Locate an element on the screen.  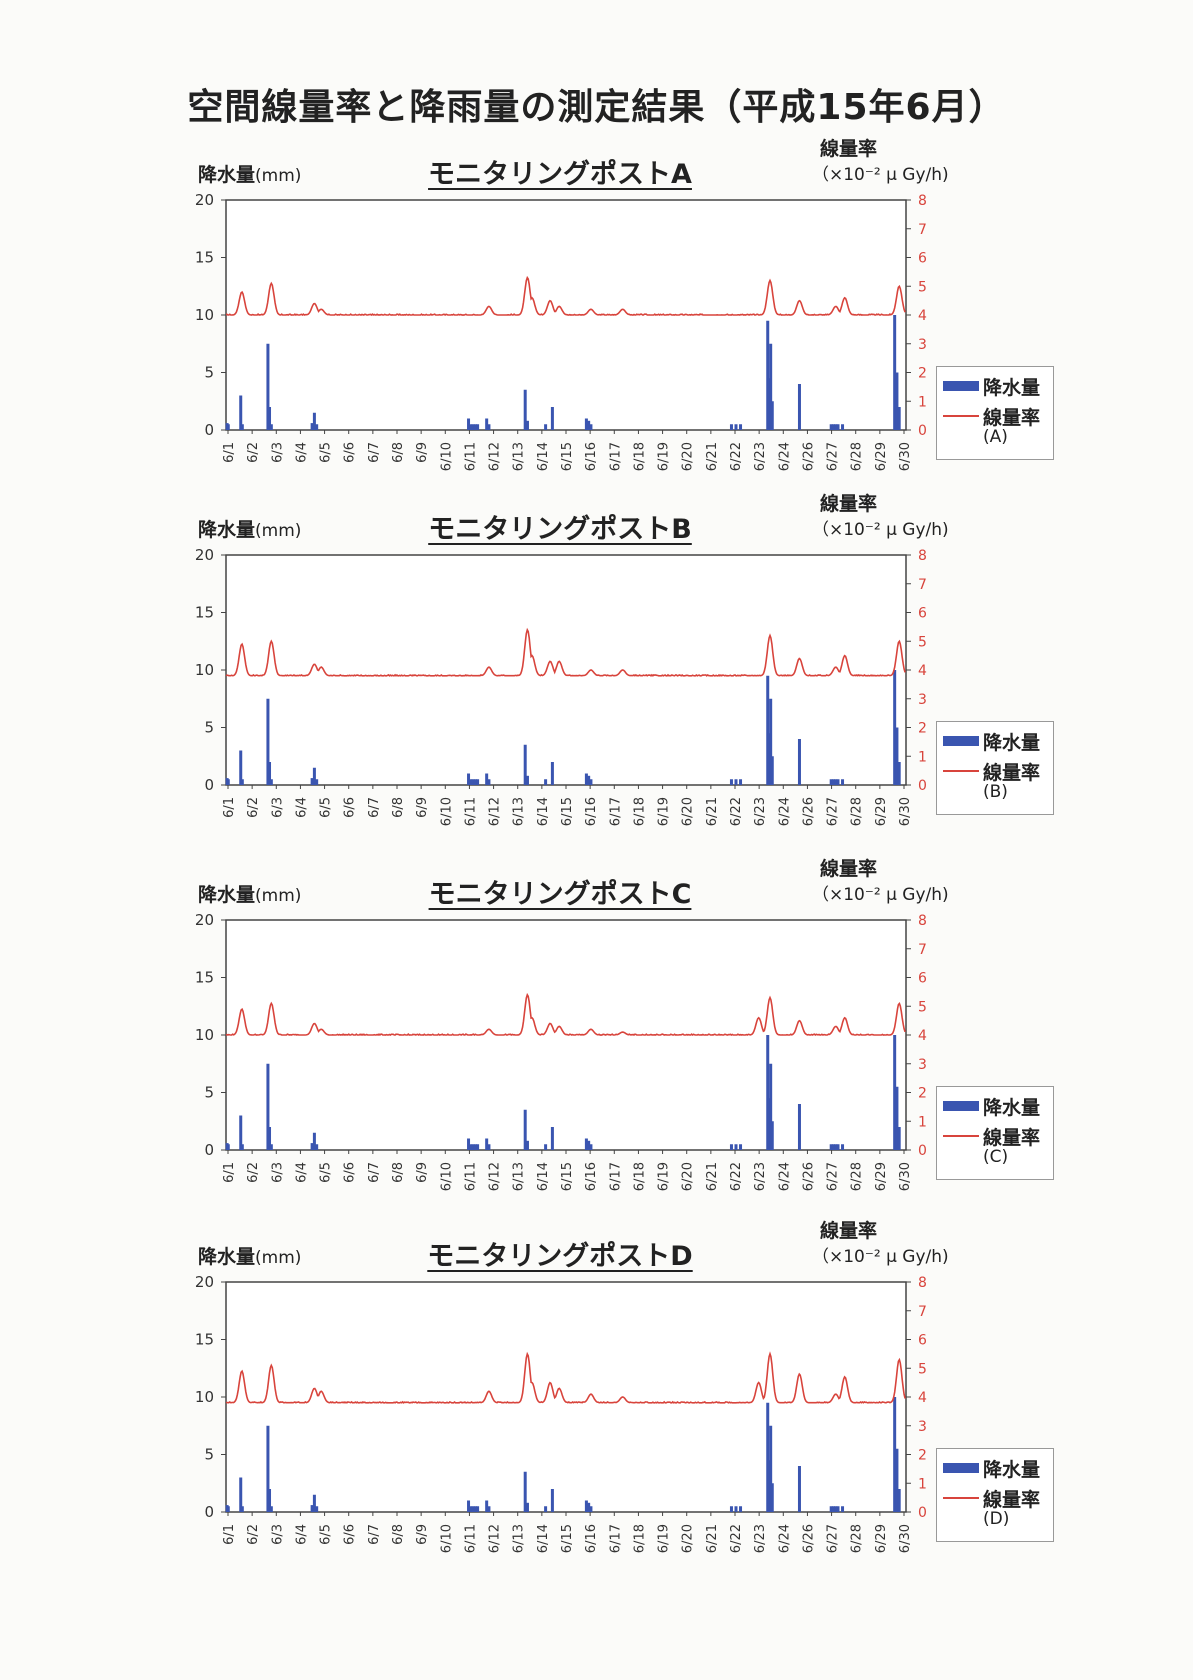
legend: 降水量 線量率 (D) is located at coordinates (995, 1495).